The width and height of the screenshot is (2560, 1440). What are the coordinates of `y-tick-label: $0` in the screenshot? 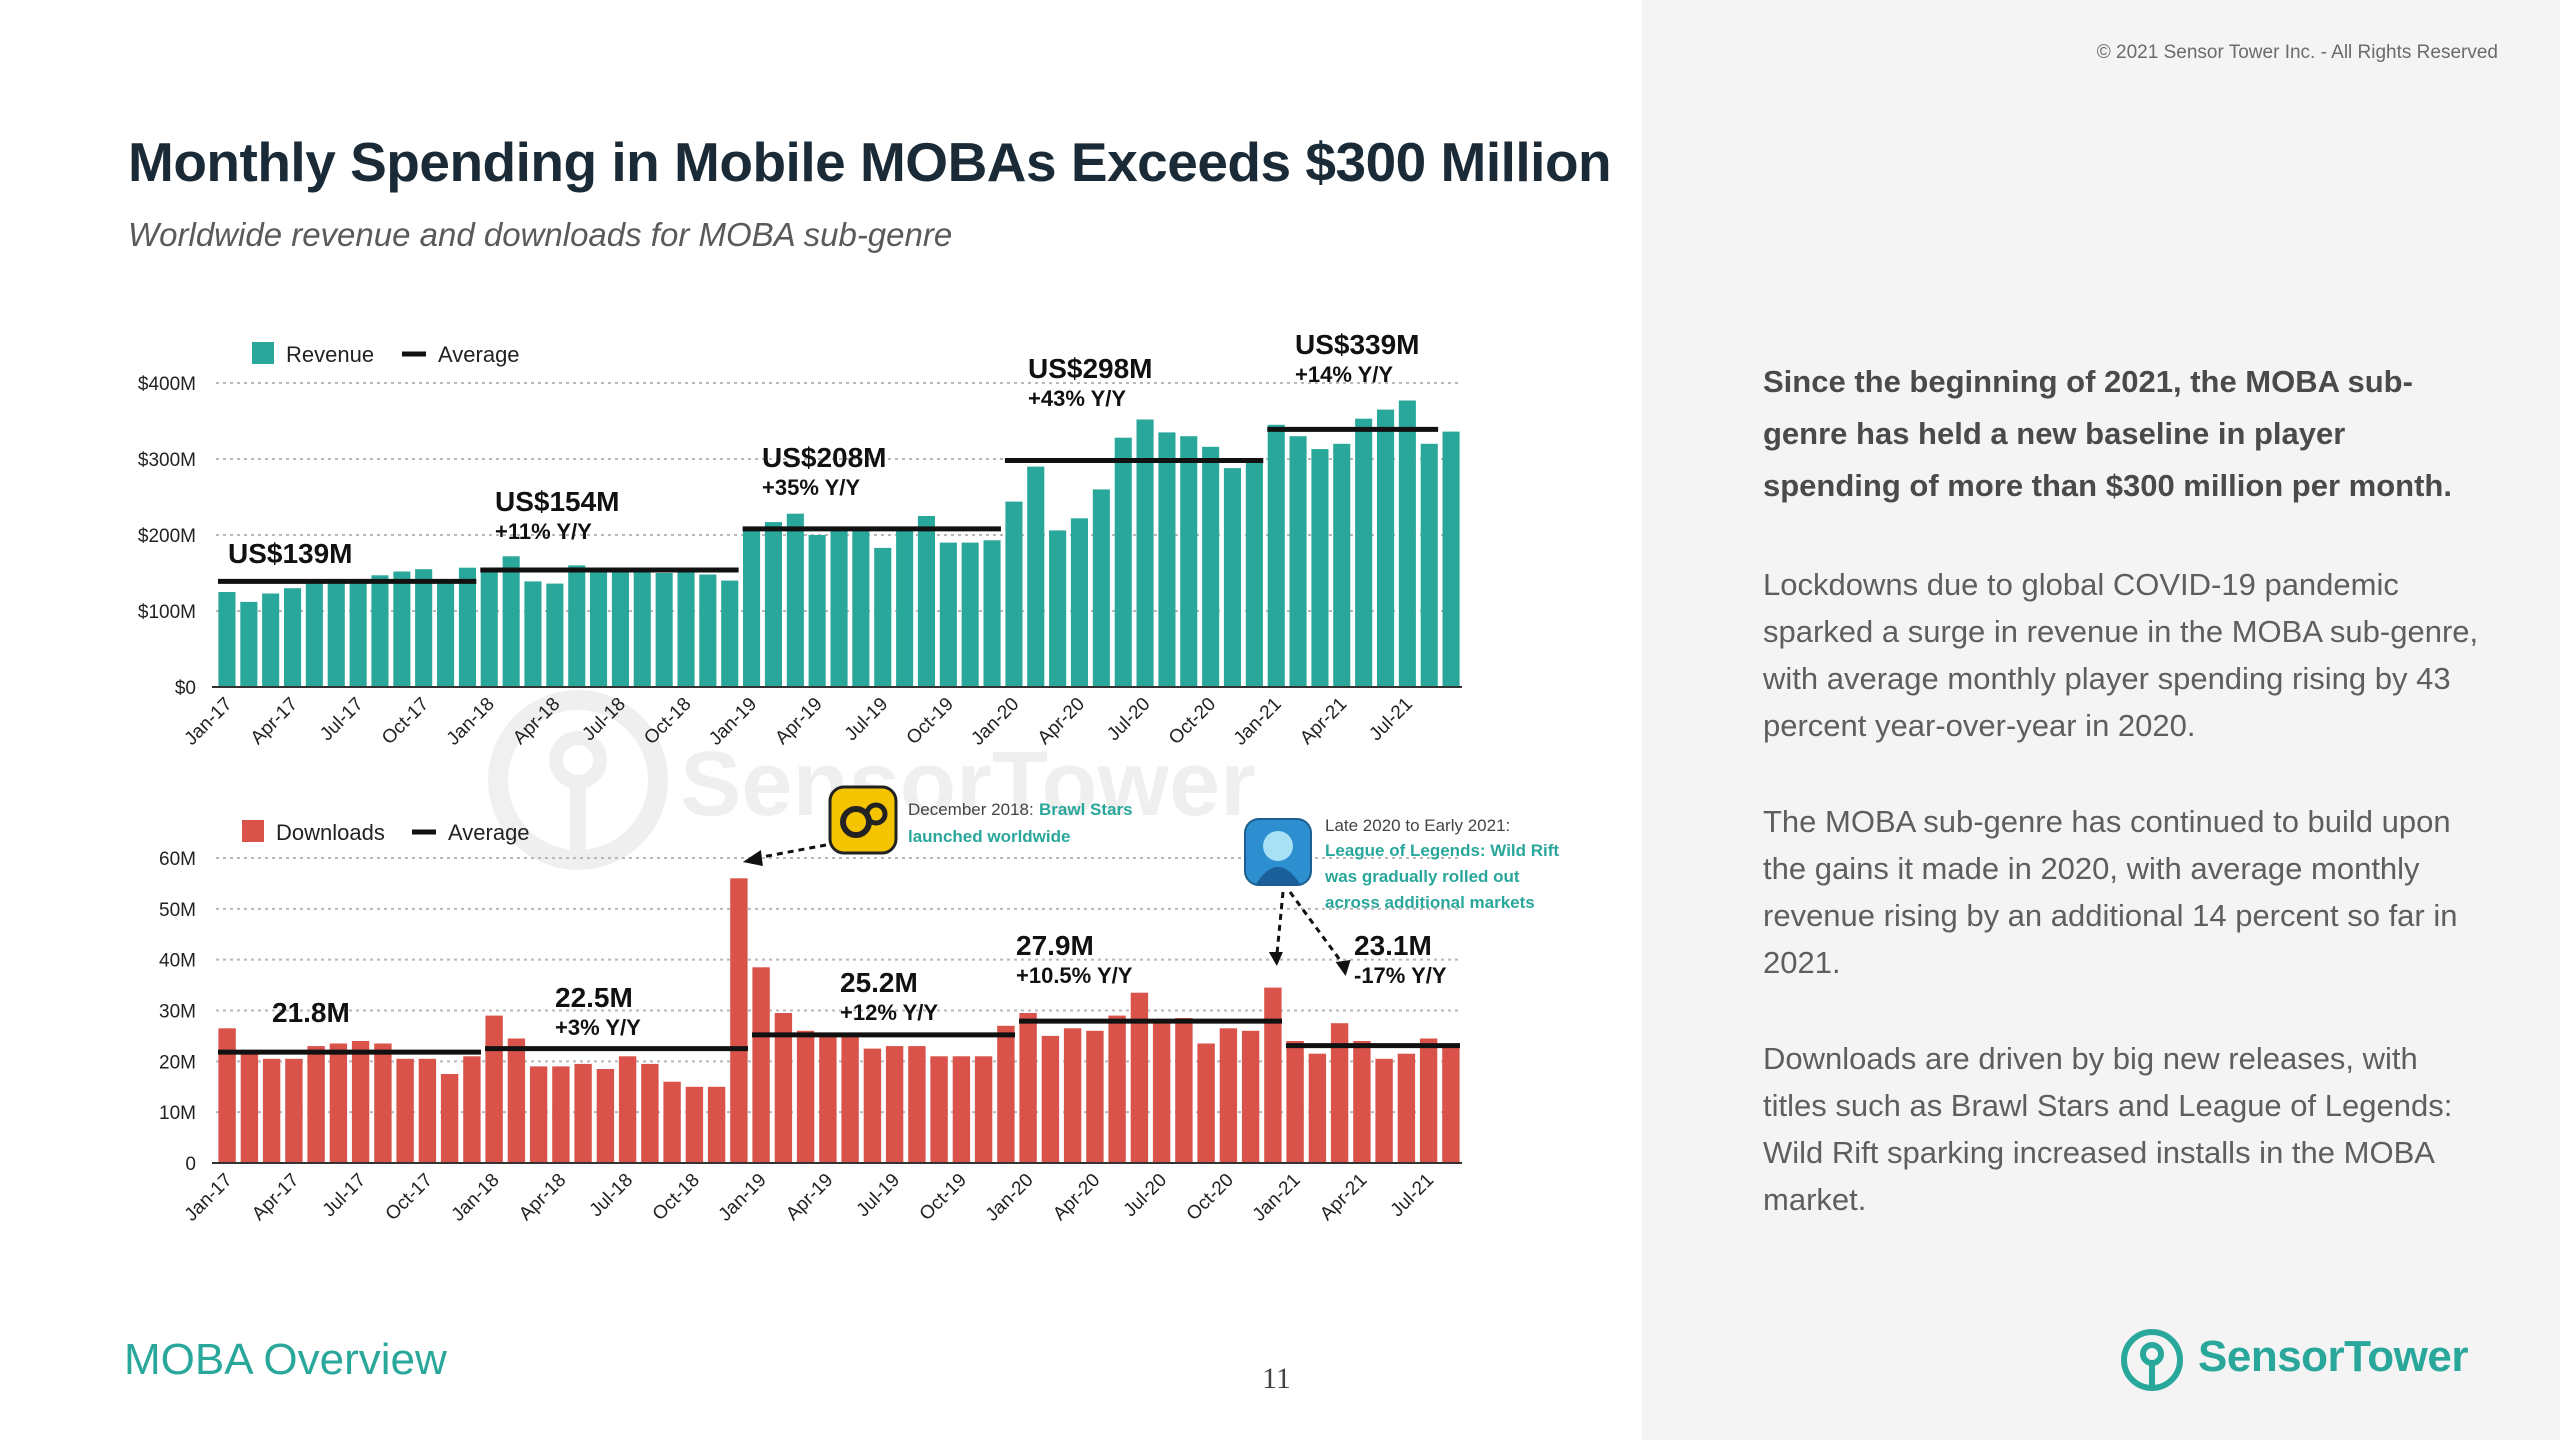 It's located at (185, 688).